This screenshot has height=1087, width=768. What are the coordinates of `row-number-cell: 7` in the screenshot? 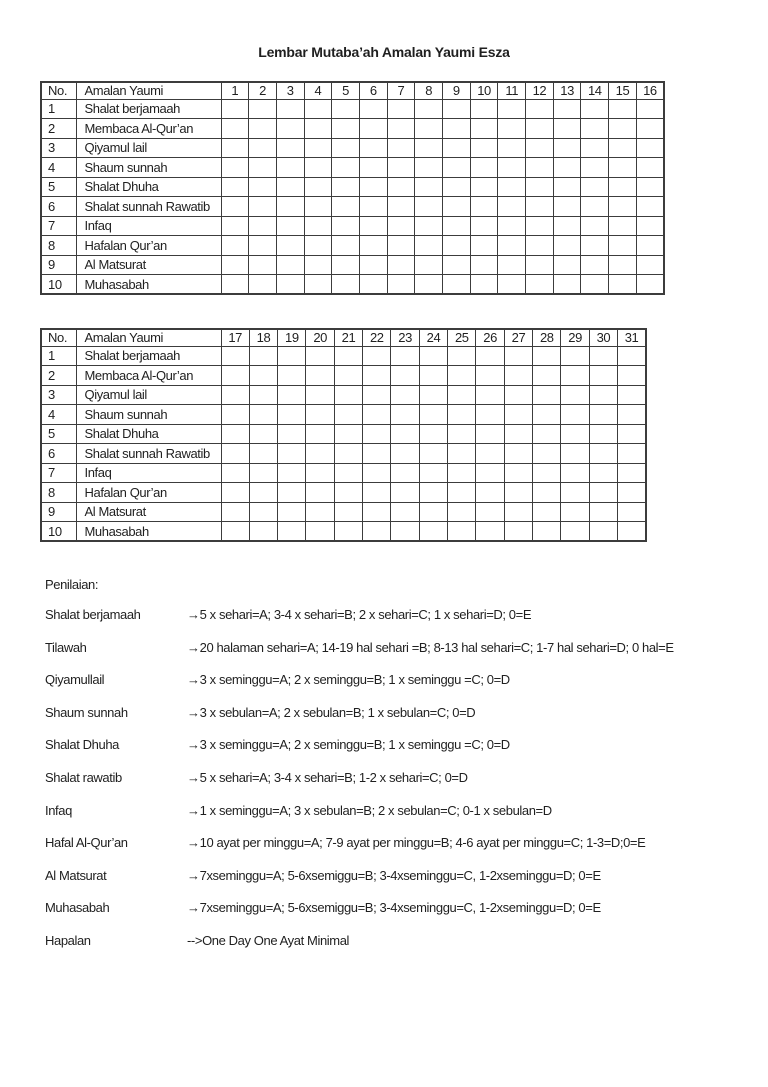 It's located at (58, 472).